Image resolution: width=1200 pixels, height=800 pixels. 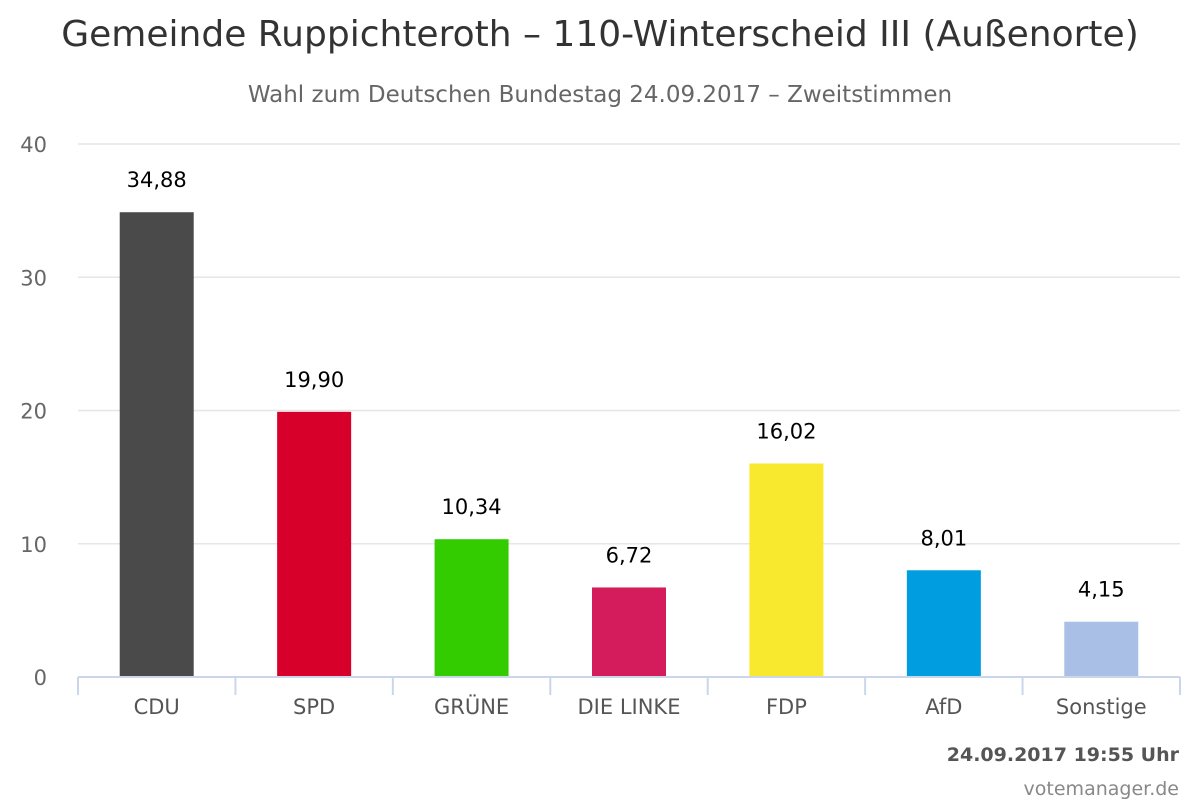 What do you see at coordinates (1101, 707) in the screenshot?
I see `x-tick-label: Sonstige` at bounding box center [1101, 707].